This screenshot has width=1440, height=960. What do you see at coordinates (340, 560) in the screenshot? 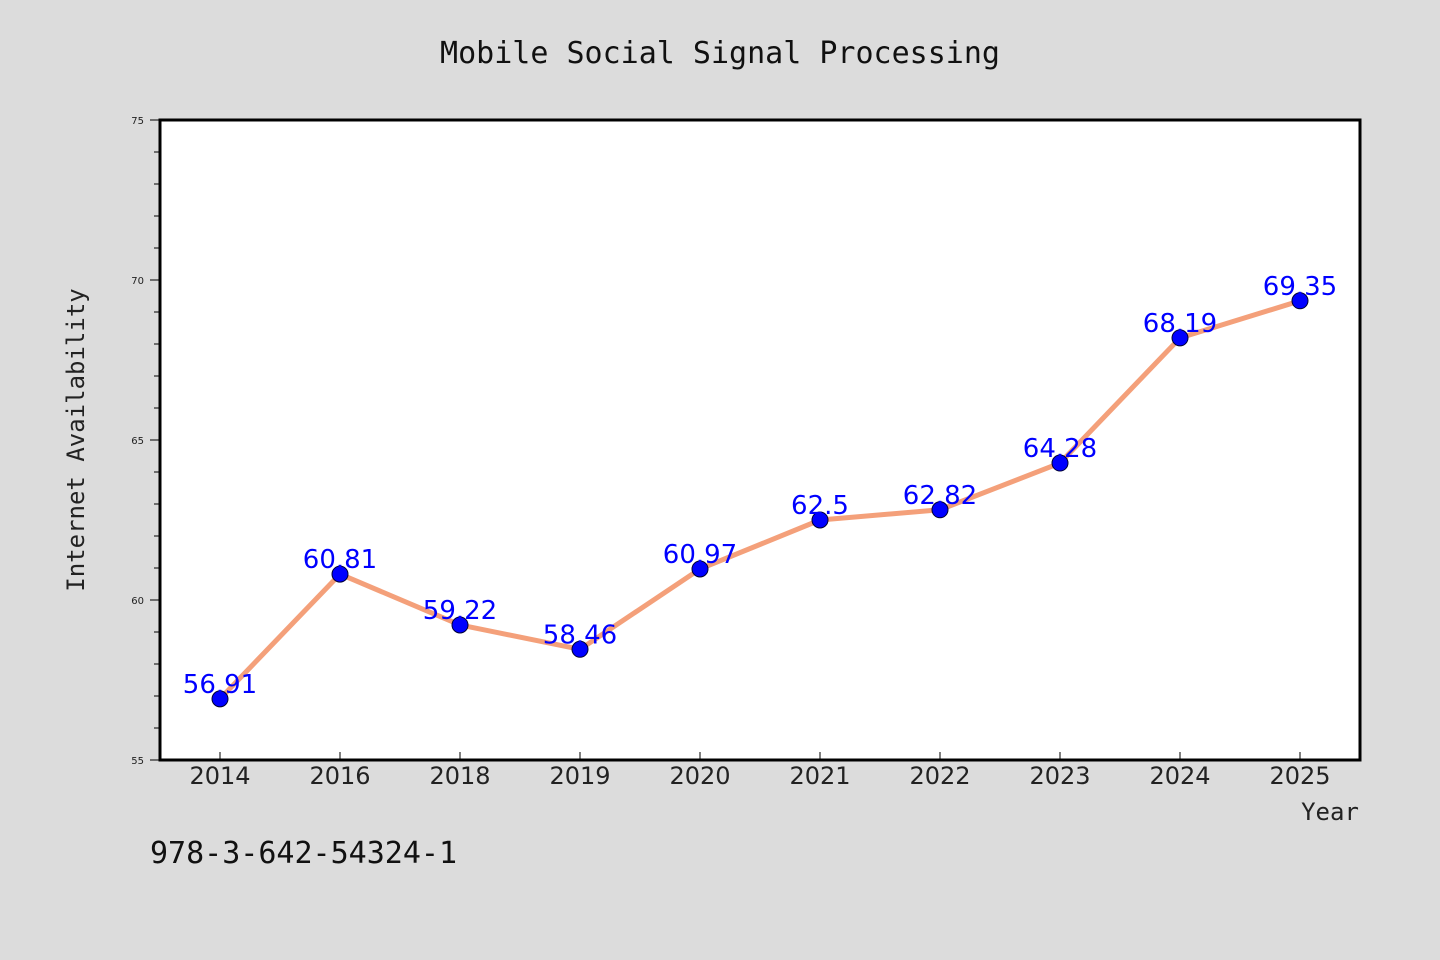
I see `data-label: 60.81` at bounding box center [340, 560].